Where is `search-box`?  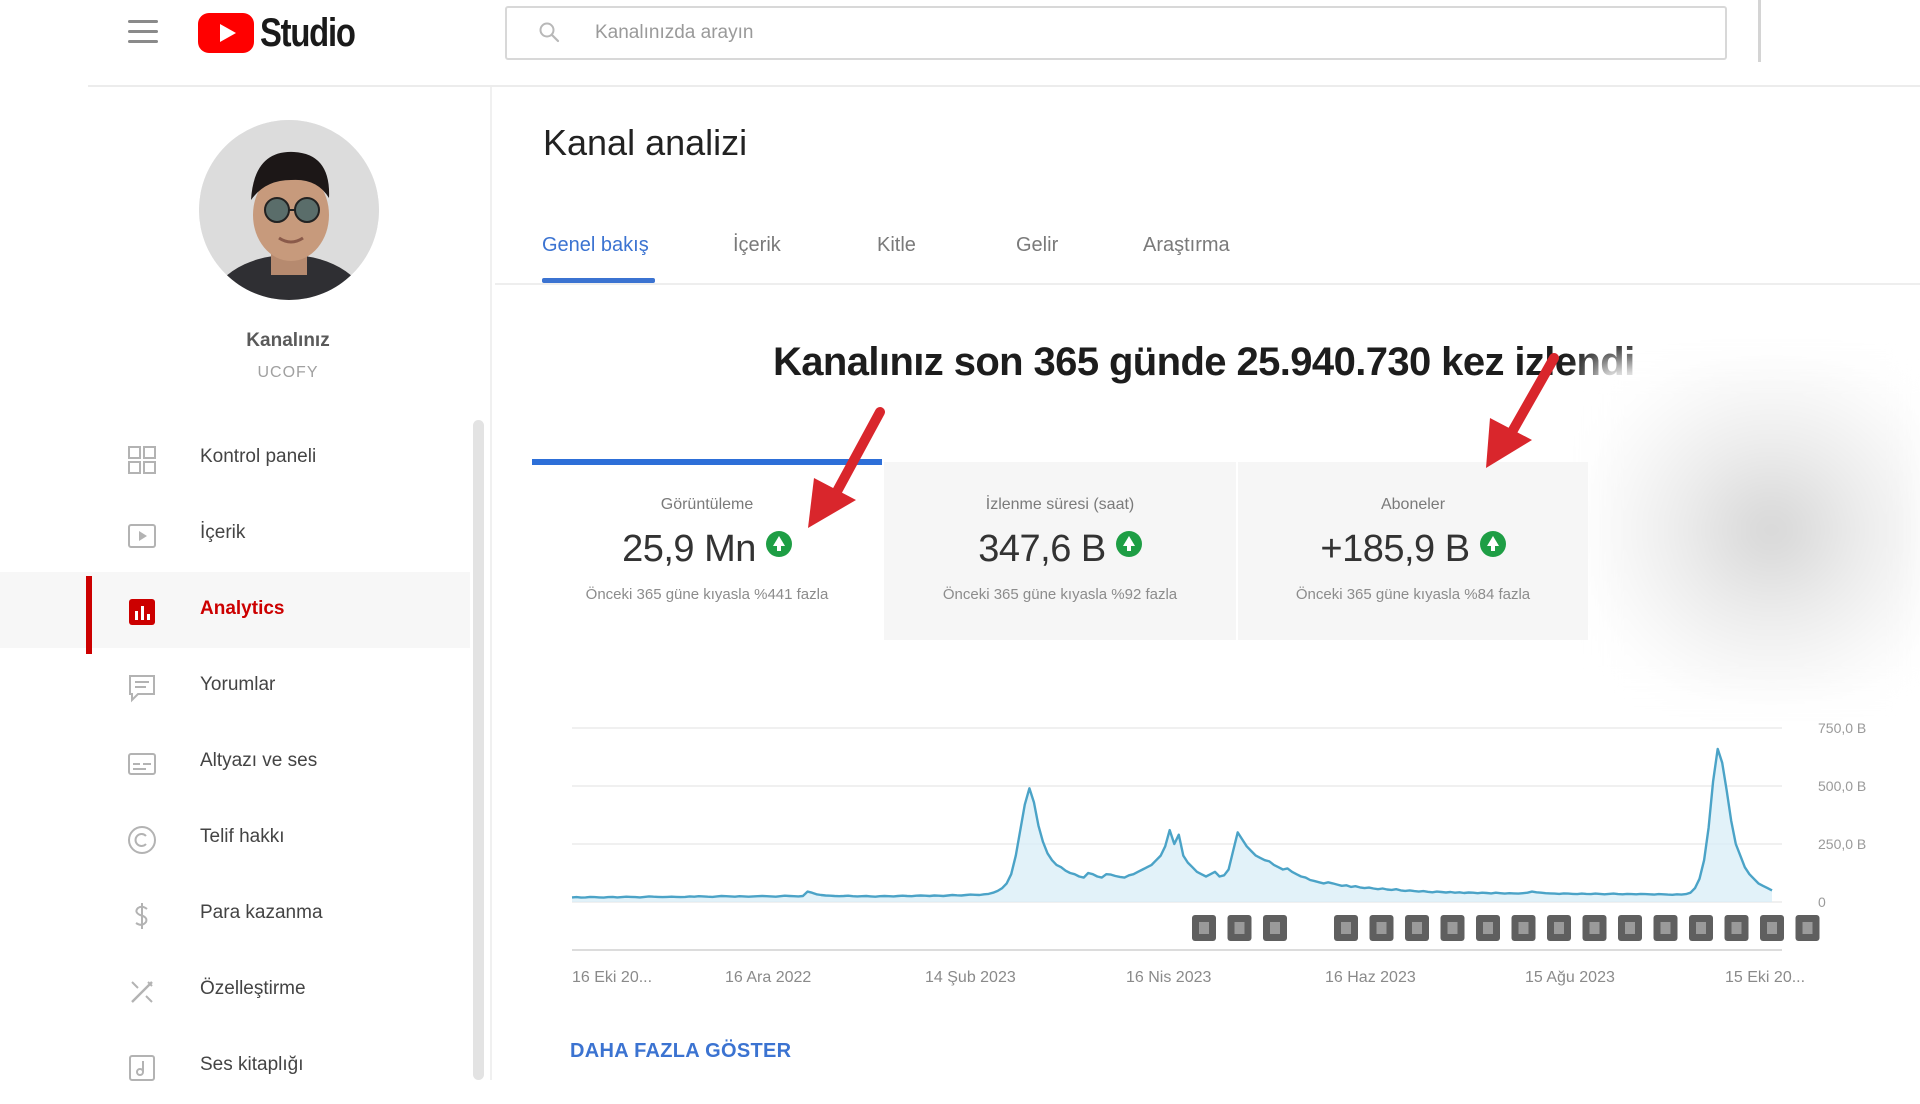
search-box is located at coordinates (1116, 33).